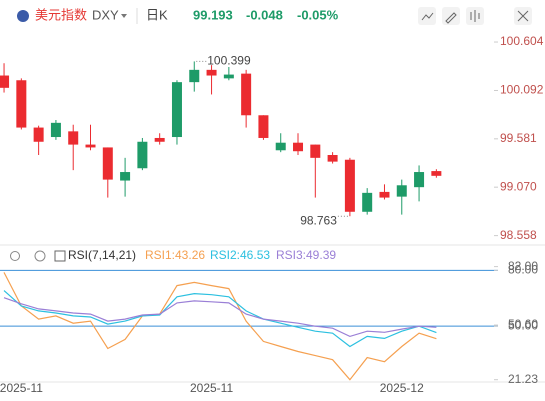  I want to click on change: -0.048, so click(264, 14).